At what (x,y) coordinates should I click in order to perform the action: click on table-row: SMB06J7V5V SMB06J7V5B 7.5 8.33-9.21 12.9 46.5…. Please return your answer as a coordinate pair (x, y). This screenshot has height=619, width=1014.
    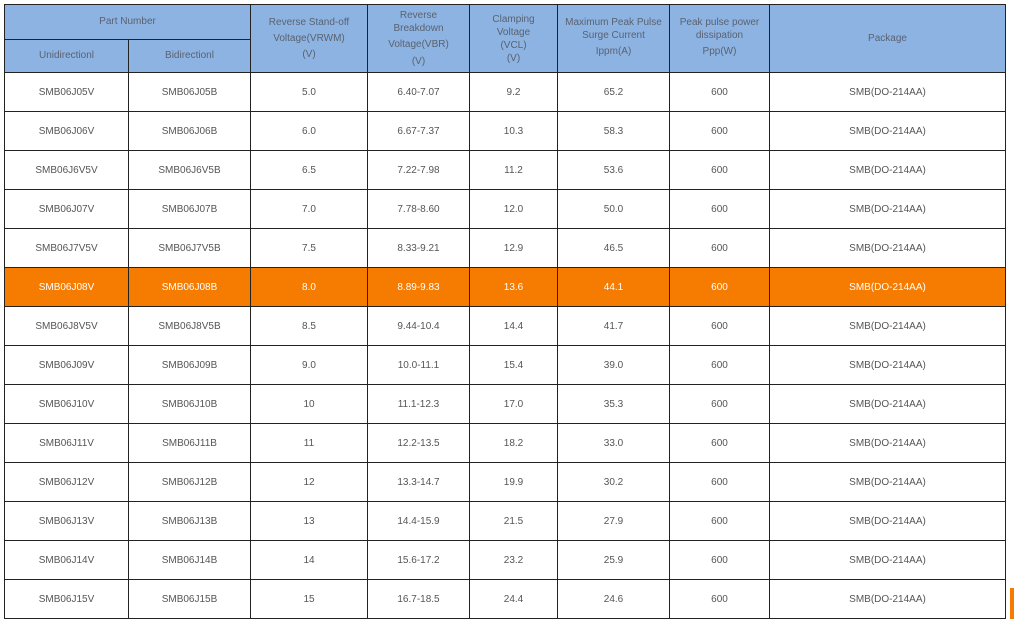
    Looking at the image, I should click on (505, 248).